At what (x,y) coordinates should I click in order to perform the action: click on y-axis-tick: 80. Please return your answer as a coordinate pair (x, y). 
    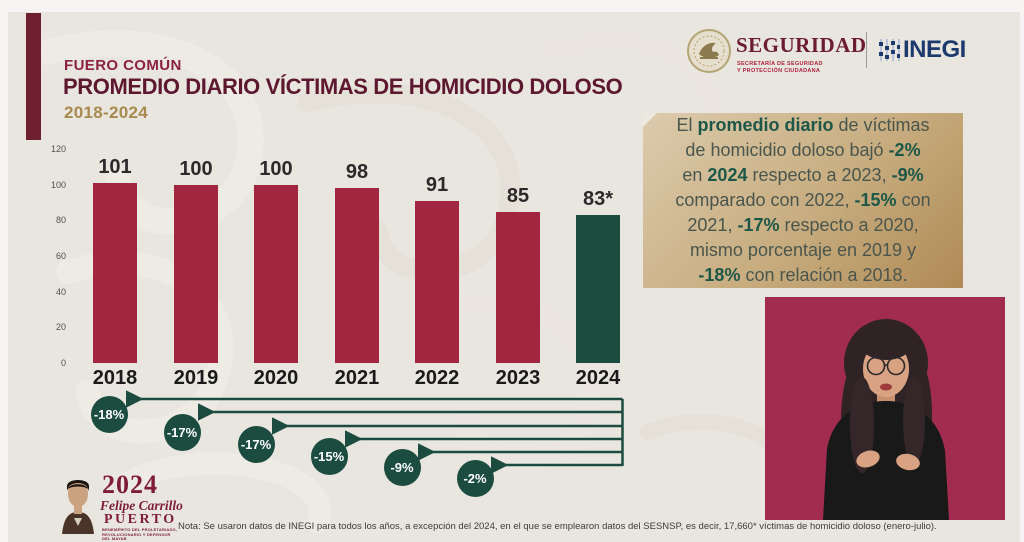
    Looking at the image, I should click on (60, 220).